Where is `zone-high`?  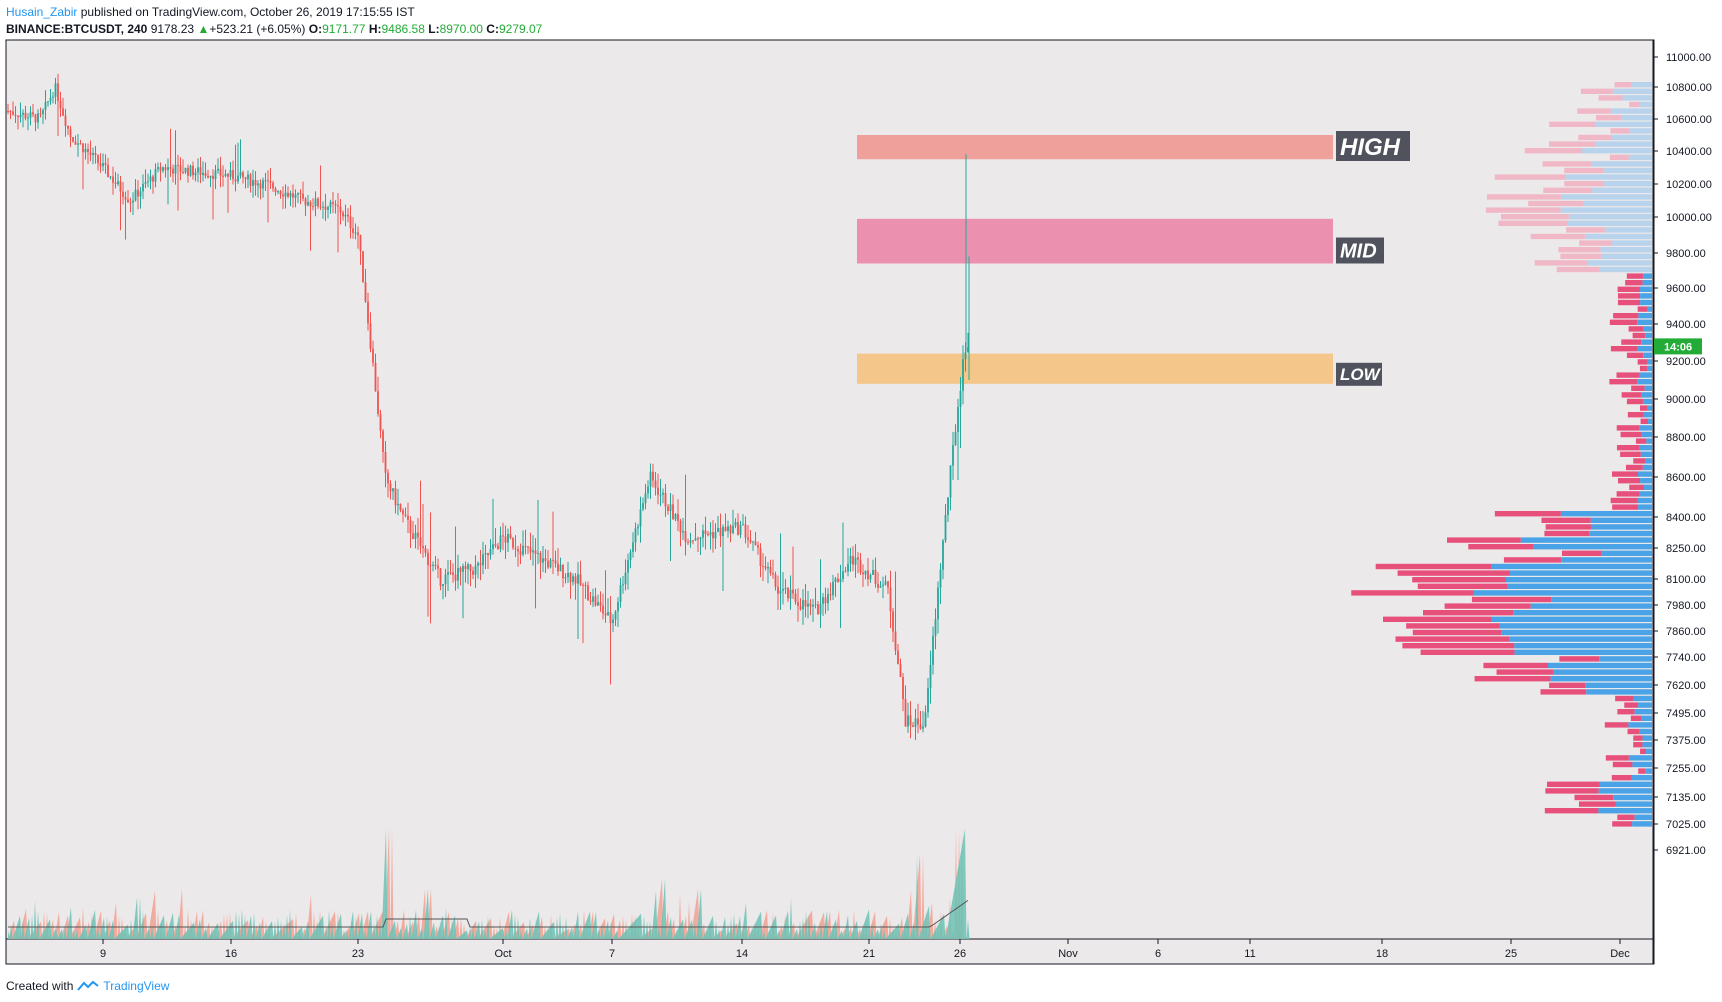
zone-high is located at coordinates (1095, 147).